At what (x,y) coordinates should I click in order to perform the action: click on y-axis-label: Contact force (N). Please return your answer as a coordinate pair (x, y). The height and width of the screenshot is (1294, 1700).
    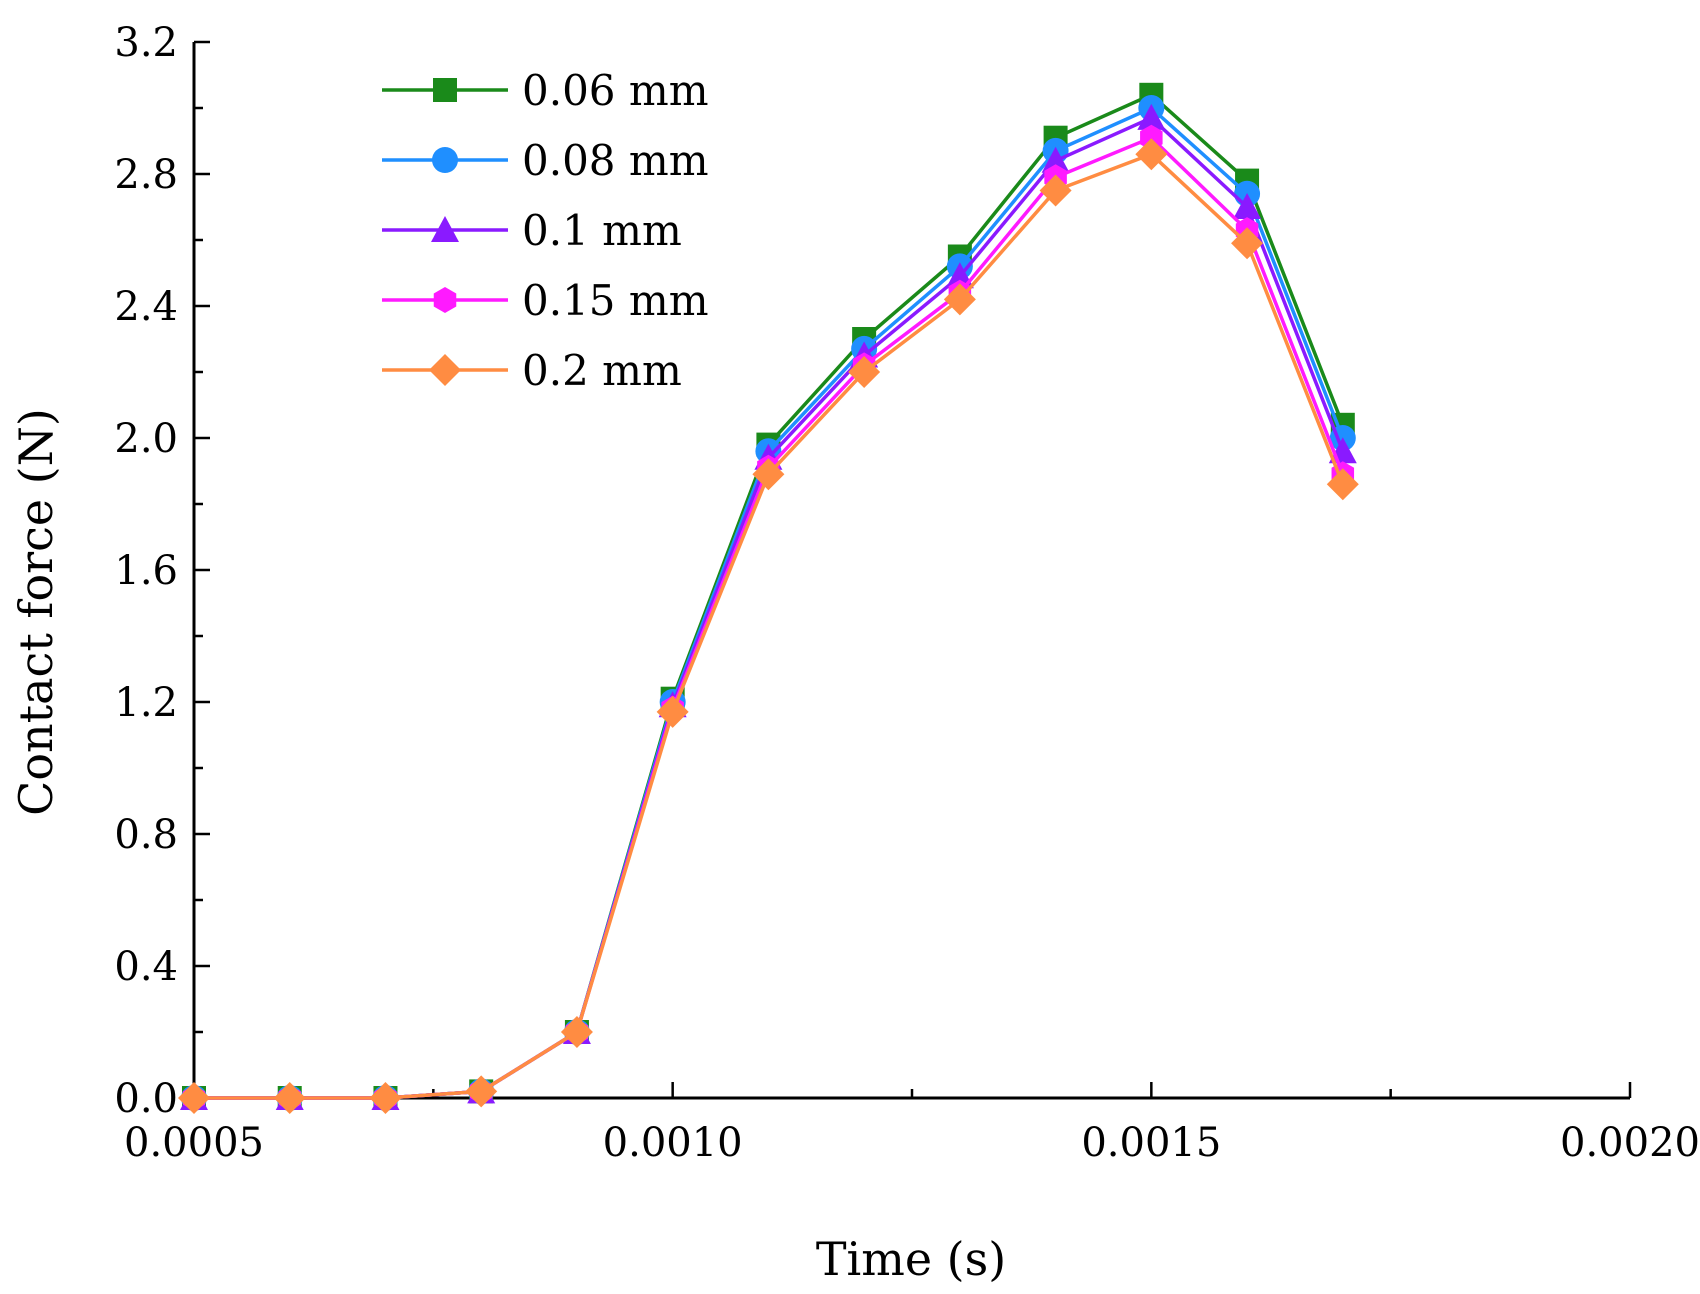
    Looking at the image, I should click on (36, 612).